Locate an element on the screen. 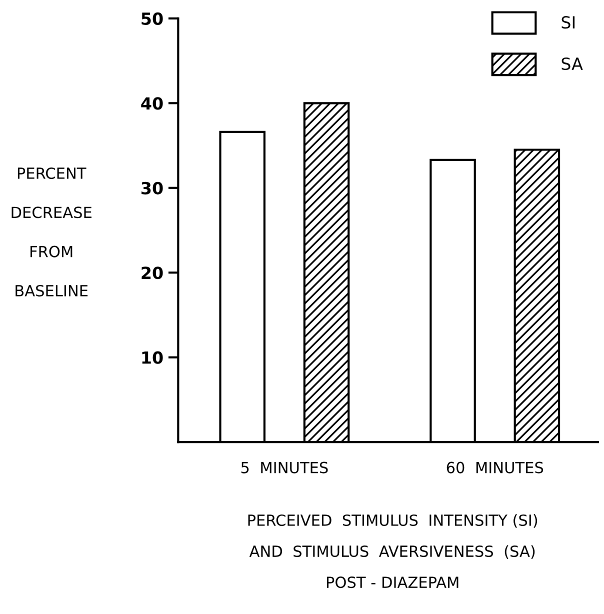 This screenshot has height=614, width=604. y-tick-label: 10 is located at coordinates (152, 357).